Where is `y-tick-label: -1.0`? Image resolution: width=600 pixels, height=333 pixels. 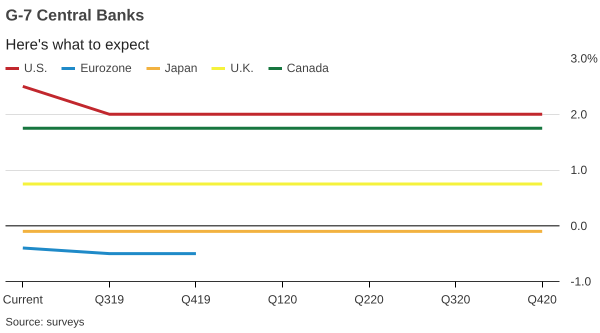 y-tick-label: -1.0 is located at coordinates (581, 281).